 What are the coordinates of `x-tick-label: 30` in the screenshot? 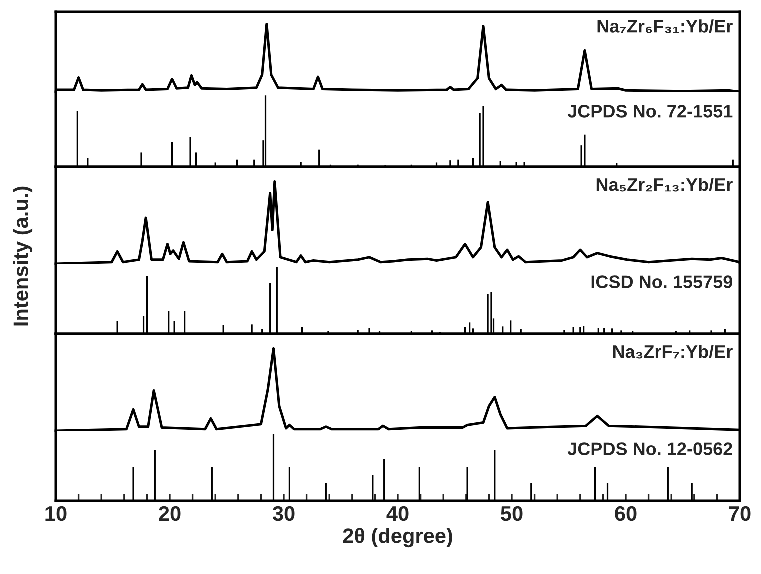 It's located at (283, 514).